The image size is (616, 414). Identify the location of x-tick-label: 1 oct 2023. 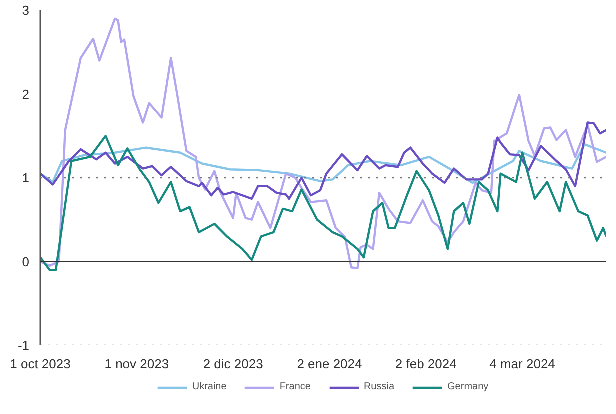
(40, 364).